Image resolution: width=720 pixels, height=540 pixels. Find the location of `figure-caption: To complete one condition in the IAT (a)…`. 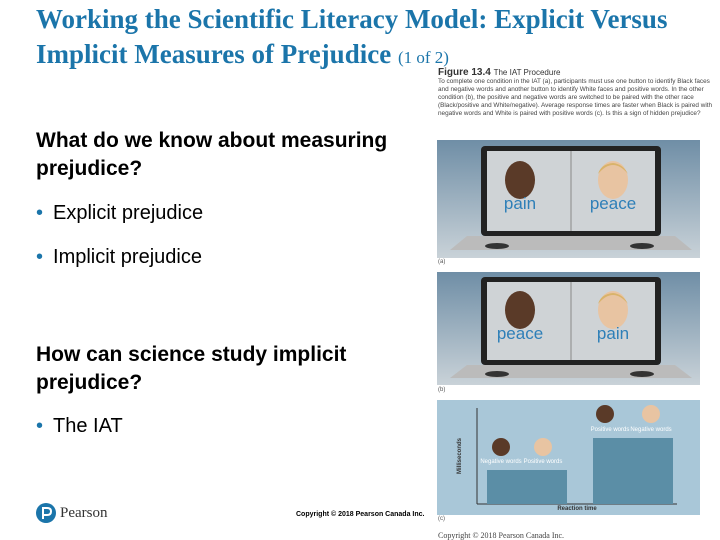

figure-caption: To complete one condition in the IAT (a)… is located at coordinates (575, 97).